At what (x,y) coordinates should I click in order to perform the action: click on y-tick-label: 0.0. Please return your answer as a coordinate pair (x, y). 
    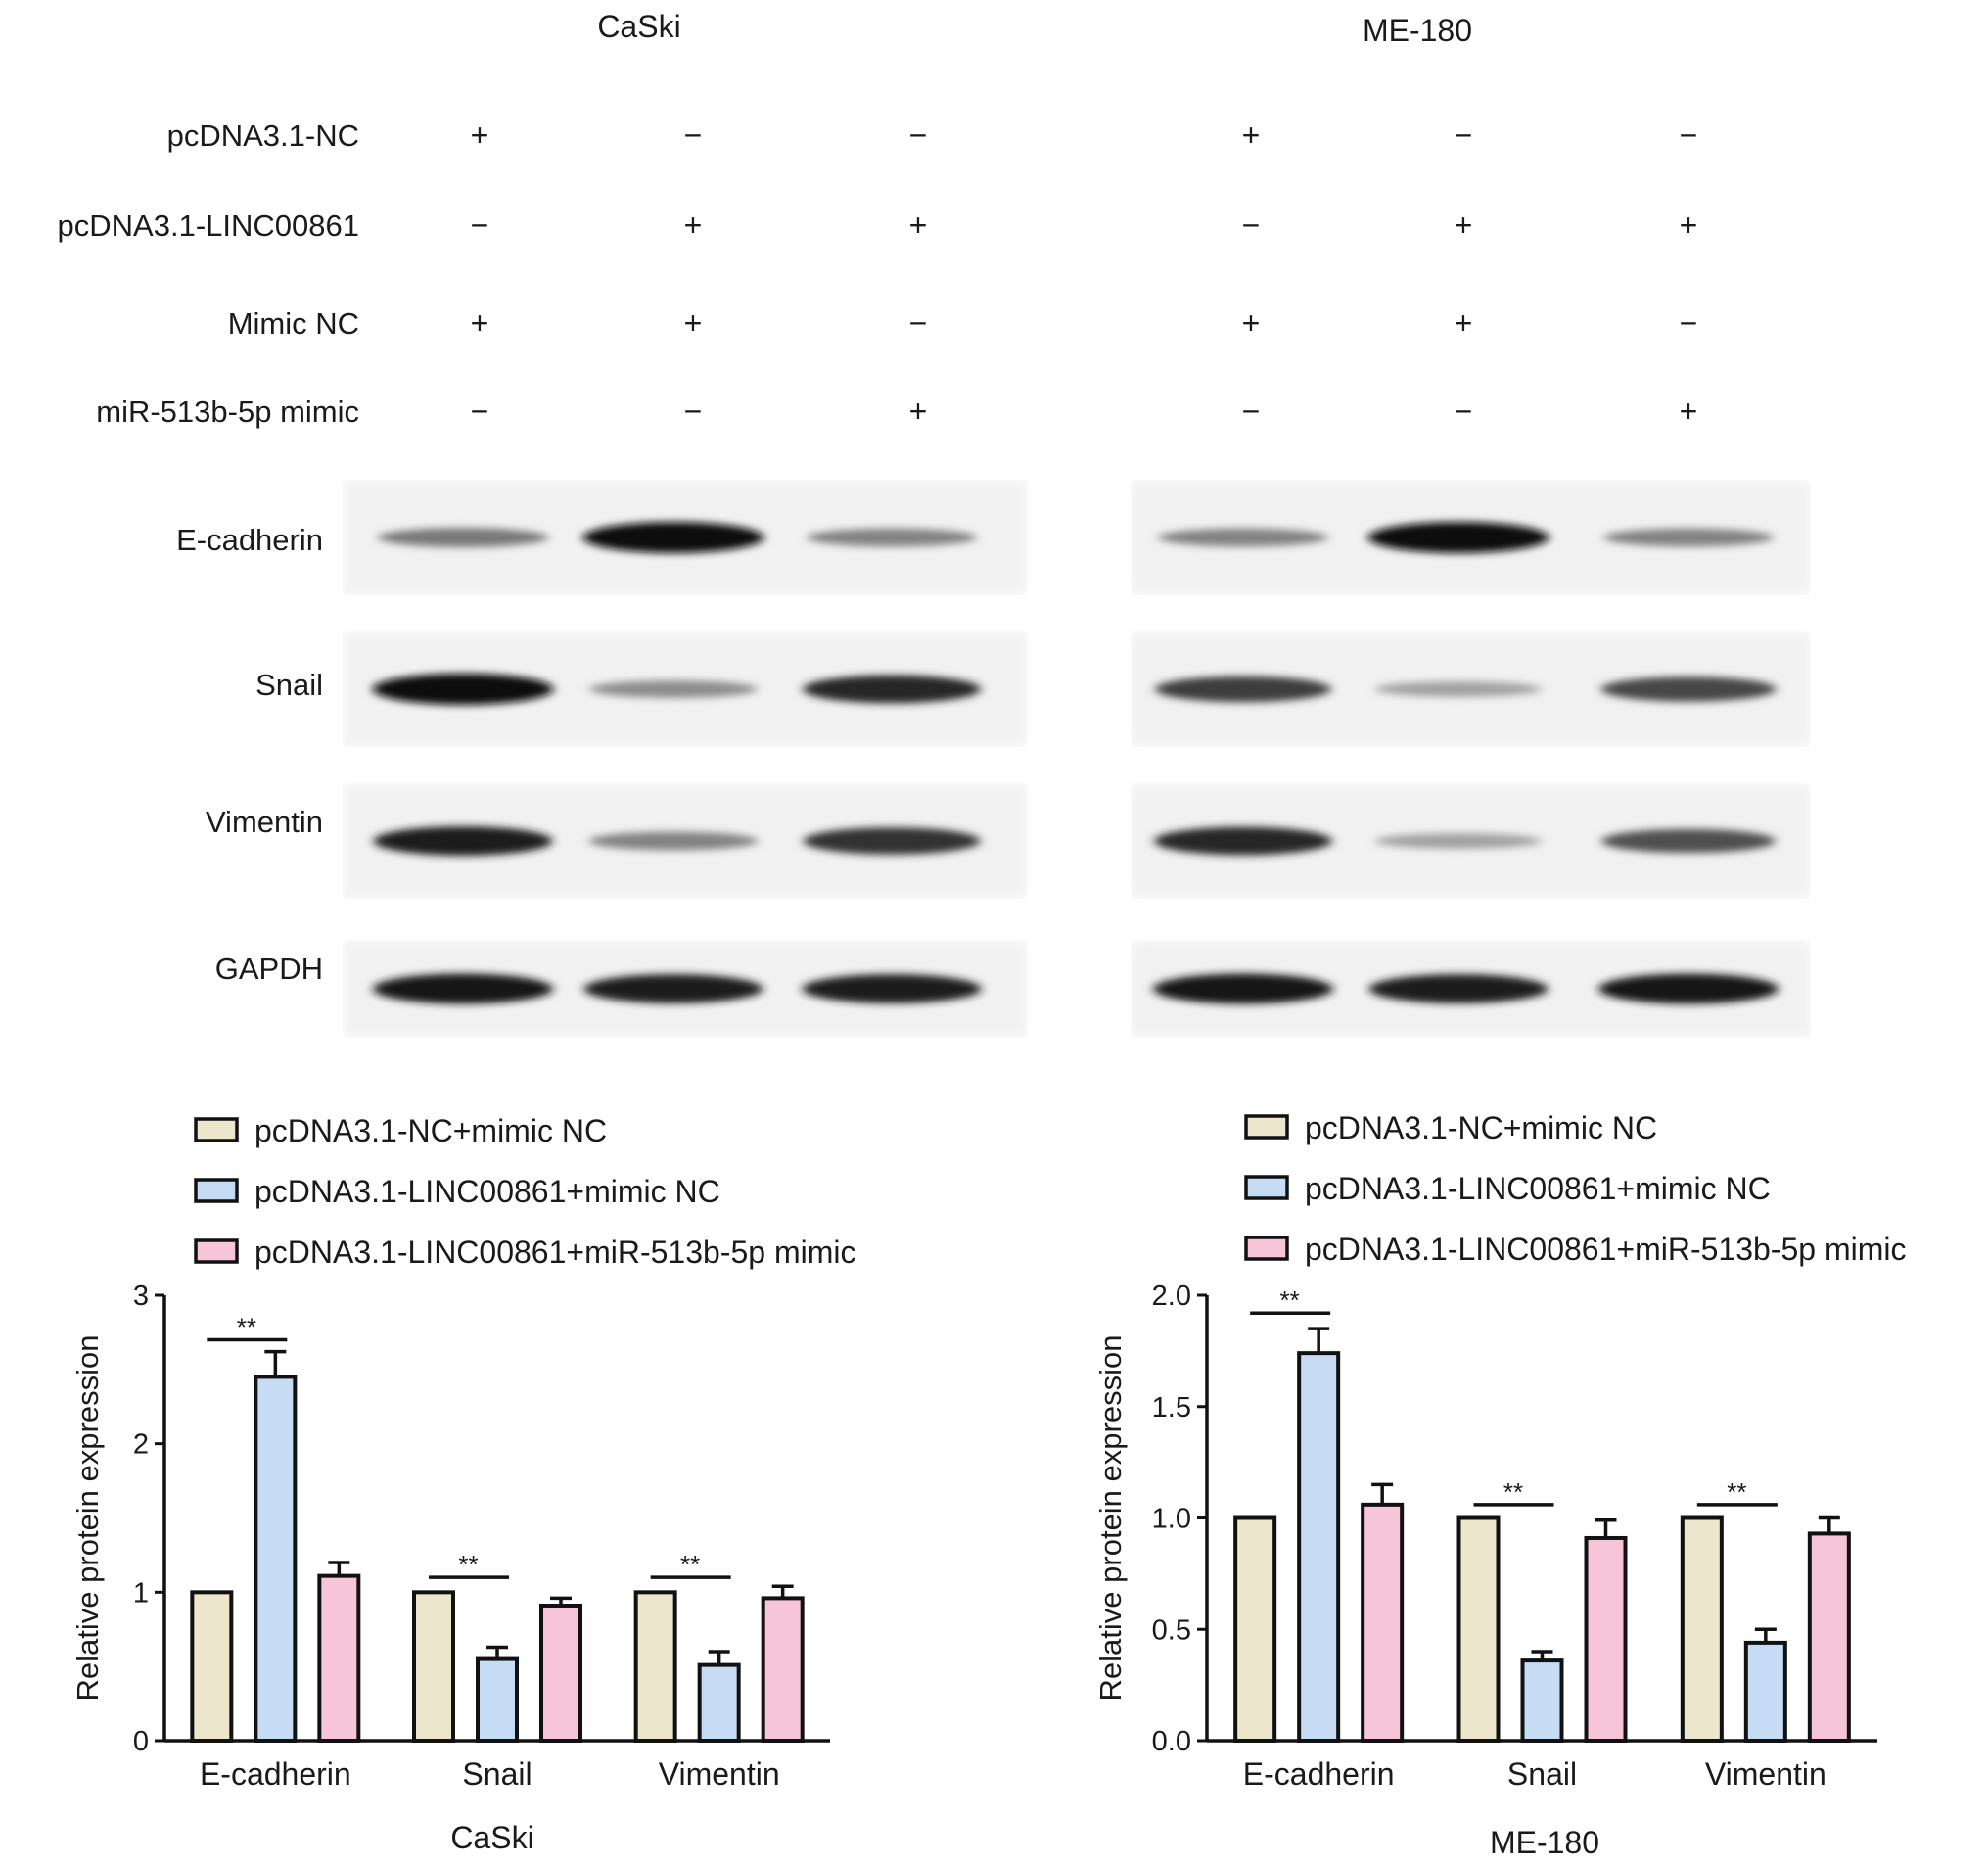
    Looking at the image, I should click on (1171, 1741).